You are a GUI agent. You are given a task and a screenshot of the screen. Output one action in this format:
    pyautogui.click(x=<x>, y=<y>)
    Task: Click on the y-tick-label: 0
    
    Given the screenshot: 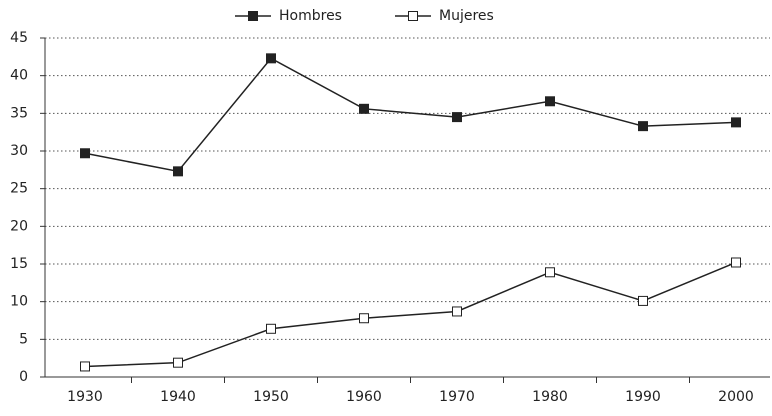 What is the action you would take?
    pyautogui.click(x=23, y=377)
    